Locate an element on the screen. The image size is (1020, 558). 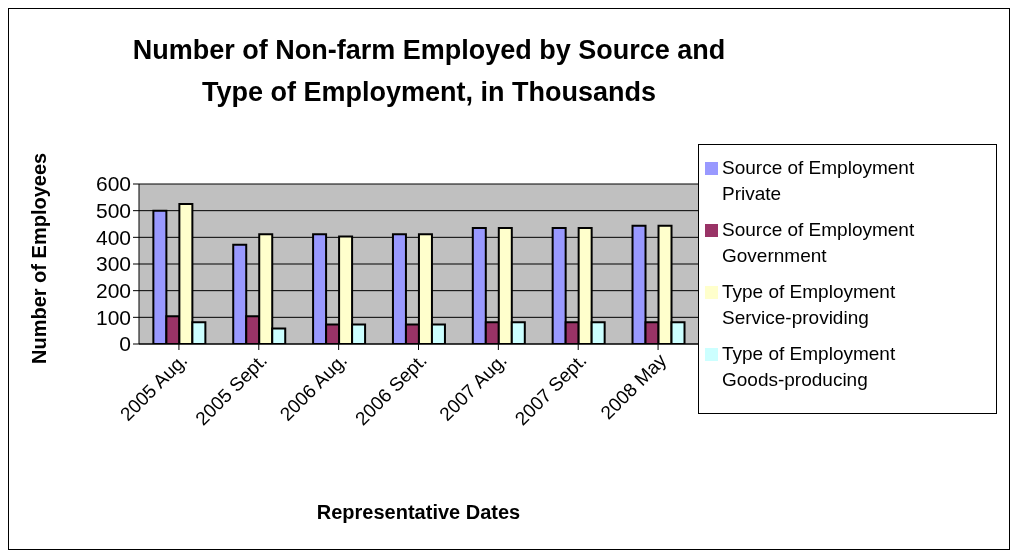
legend-label: Source of Employment Government is located at coordinates (819, 243).